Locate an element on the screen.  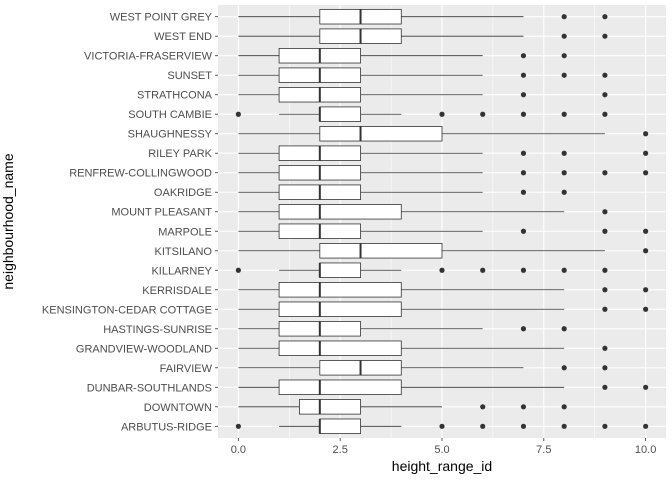
y-tick-label: MOUNT PLEASANT is located at coordinates (161, 213).